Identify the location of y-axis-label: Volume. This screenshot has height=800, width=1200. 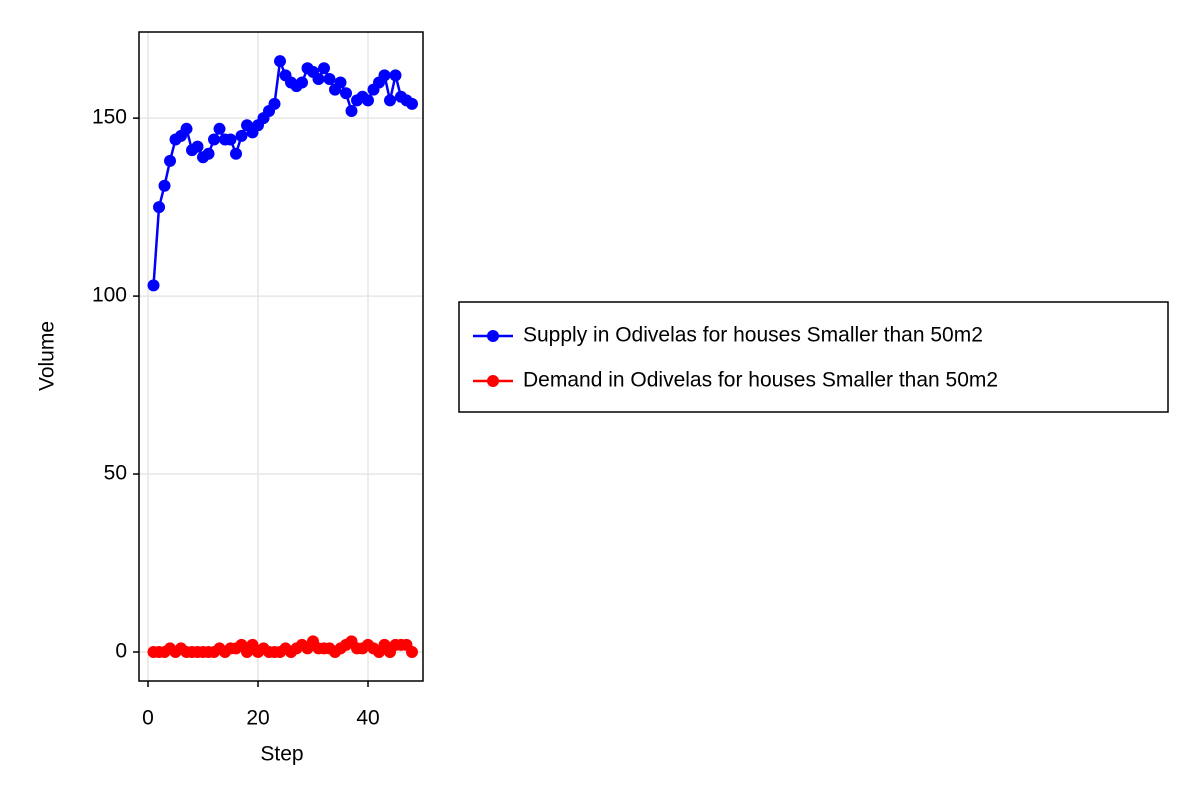
(47, 356).